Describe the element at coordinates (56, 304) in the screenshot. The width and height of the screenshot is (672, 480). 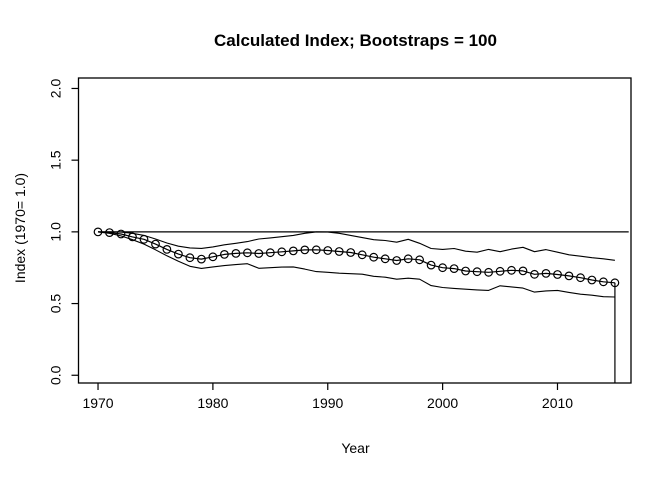
I see `y-axis-tick-label: 0.5` at that location.